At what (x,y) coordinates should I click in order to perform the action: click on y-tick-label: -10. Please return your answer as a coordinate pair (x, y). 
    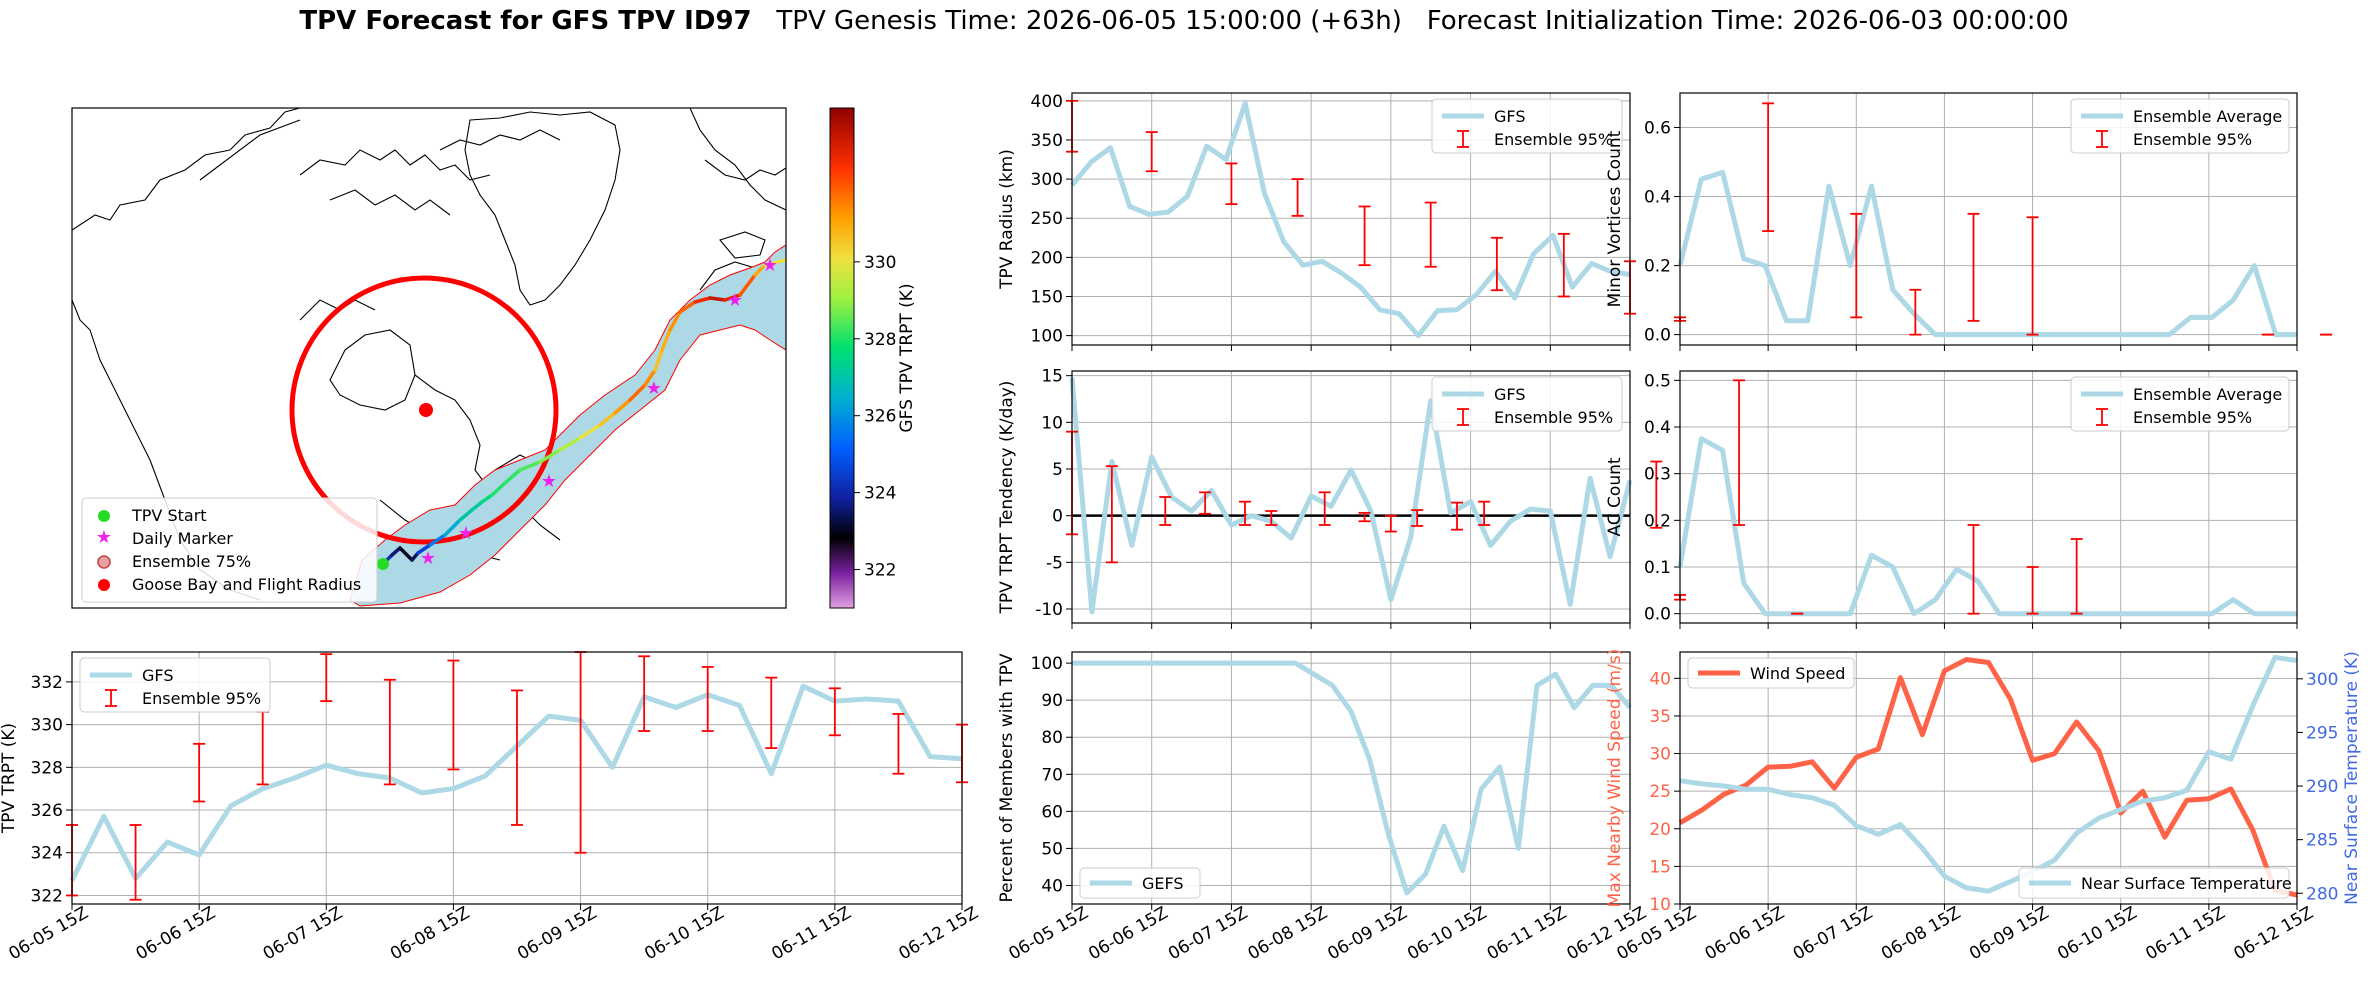
    Looking at the image, I should click on (1049, 610).